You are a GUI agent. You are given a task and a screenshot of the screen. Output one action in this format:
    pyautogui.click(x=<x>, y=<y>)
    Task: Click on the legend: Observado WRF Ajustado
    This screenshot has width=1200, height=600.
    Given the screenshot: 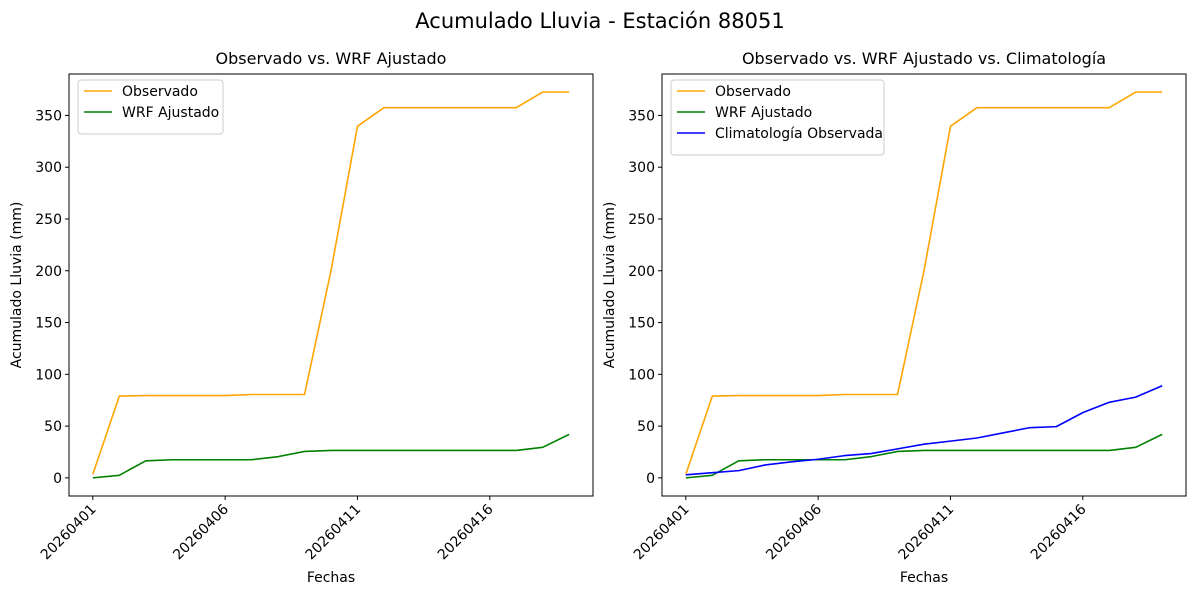 What is the action you would take?
    pyautogui.click(x=150, y=107)
    